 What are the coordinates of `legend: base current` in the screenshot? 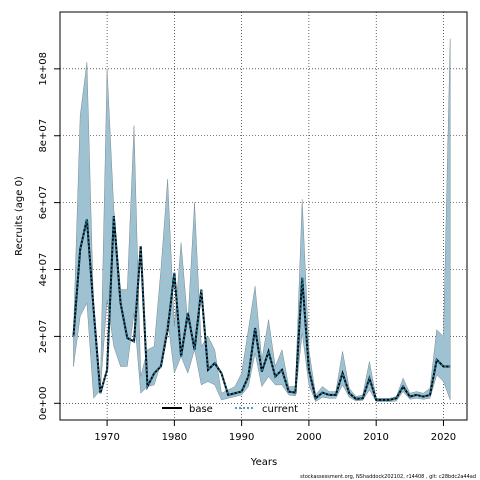 It's located at (230, 409).